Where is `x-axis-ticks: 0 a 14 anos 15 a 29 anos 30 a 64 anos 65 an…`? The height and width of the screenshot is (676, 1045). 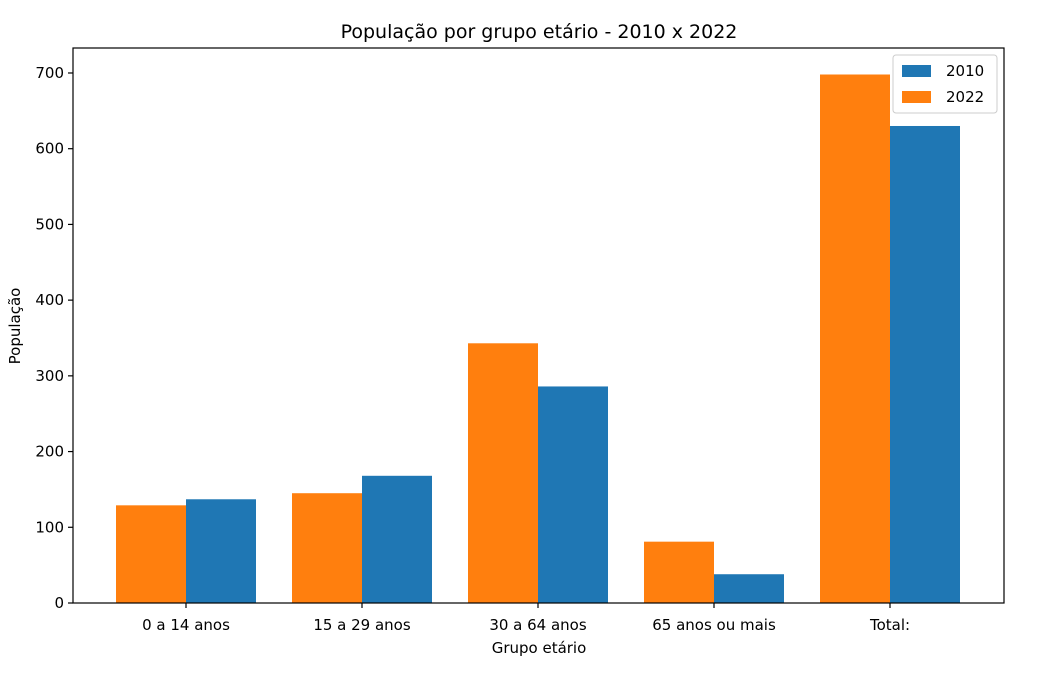 x-axis-ticks: 0 a 14 anos 15 a 29 anos 30 a 64 anos 65 an… is located at coordinates (526, 618).